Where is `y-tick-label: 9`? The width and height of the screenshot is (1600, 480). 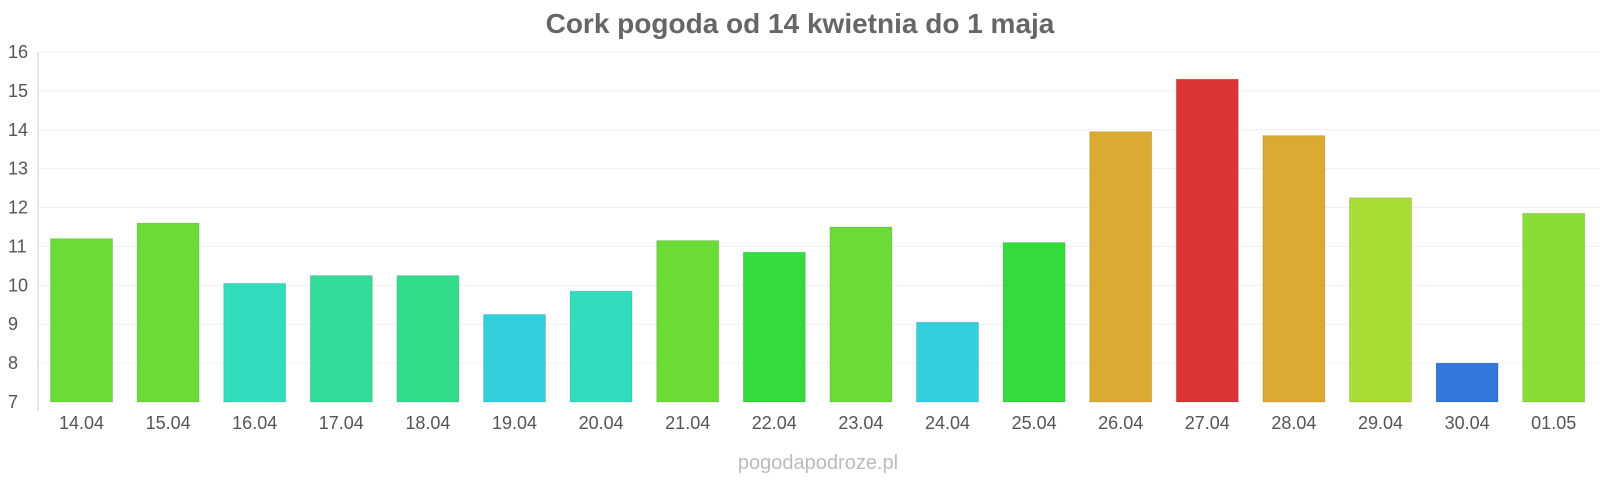
y-tick-label: 9 is located at coordinates (13, 324).